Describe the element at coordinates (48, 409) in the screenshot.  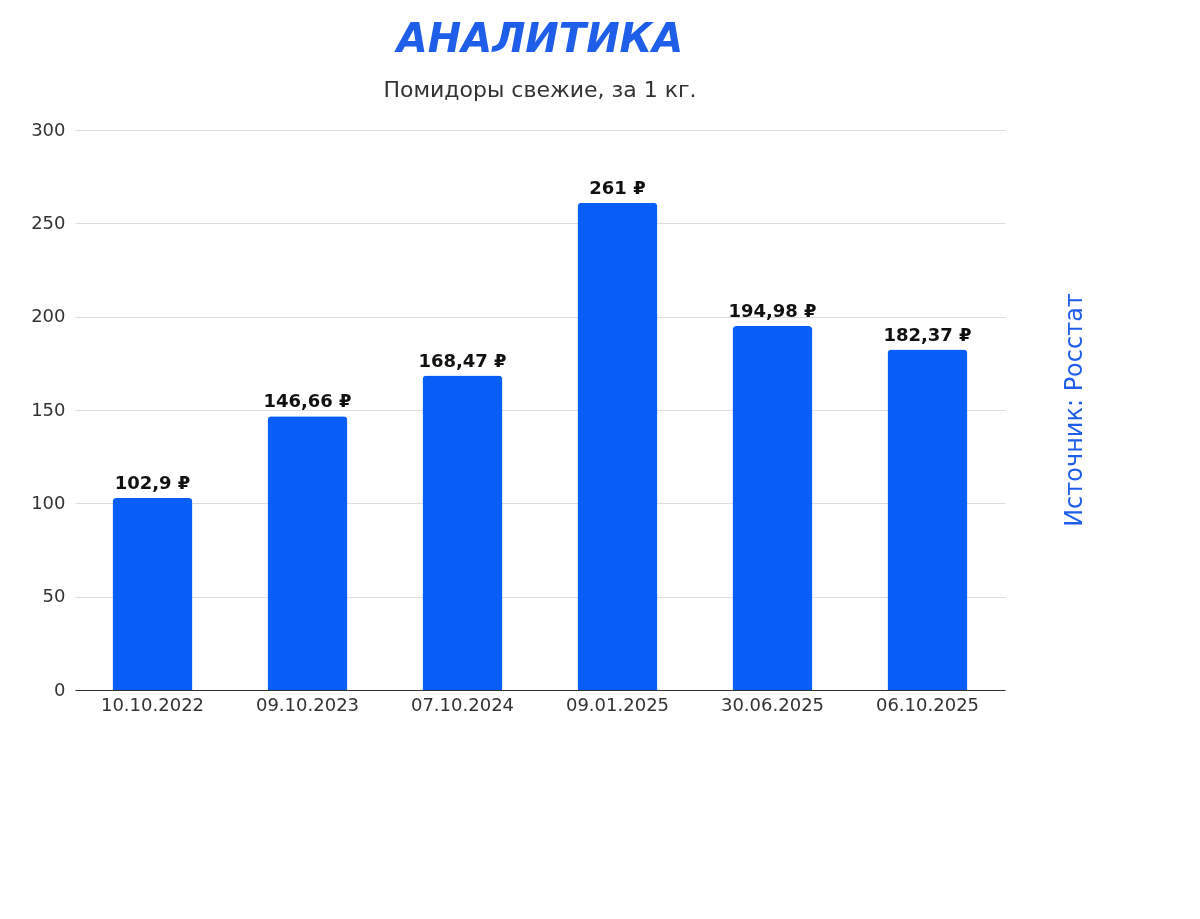
I see `y-tick-label: 150` at that location.